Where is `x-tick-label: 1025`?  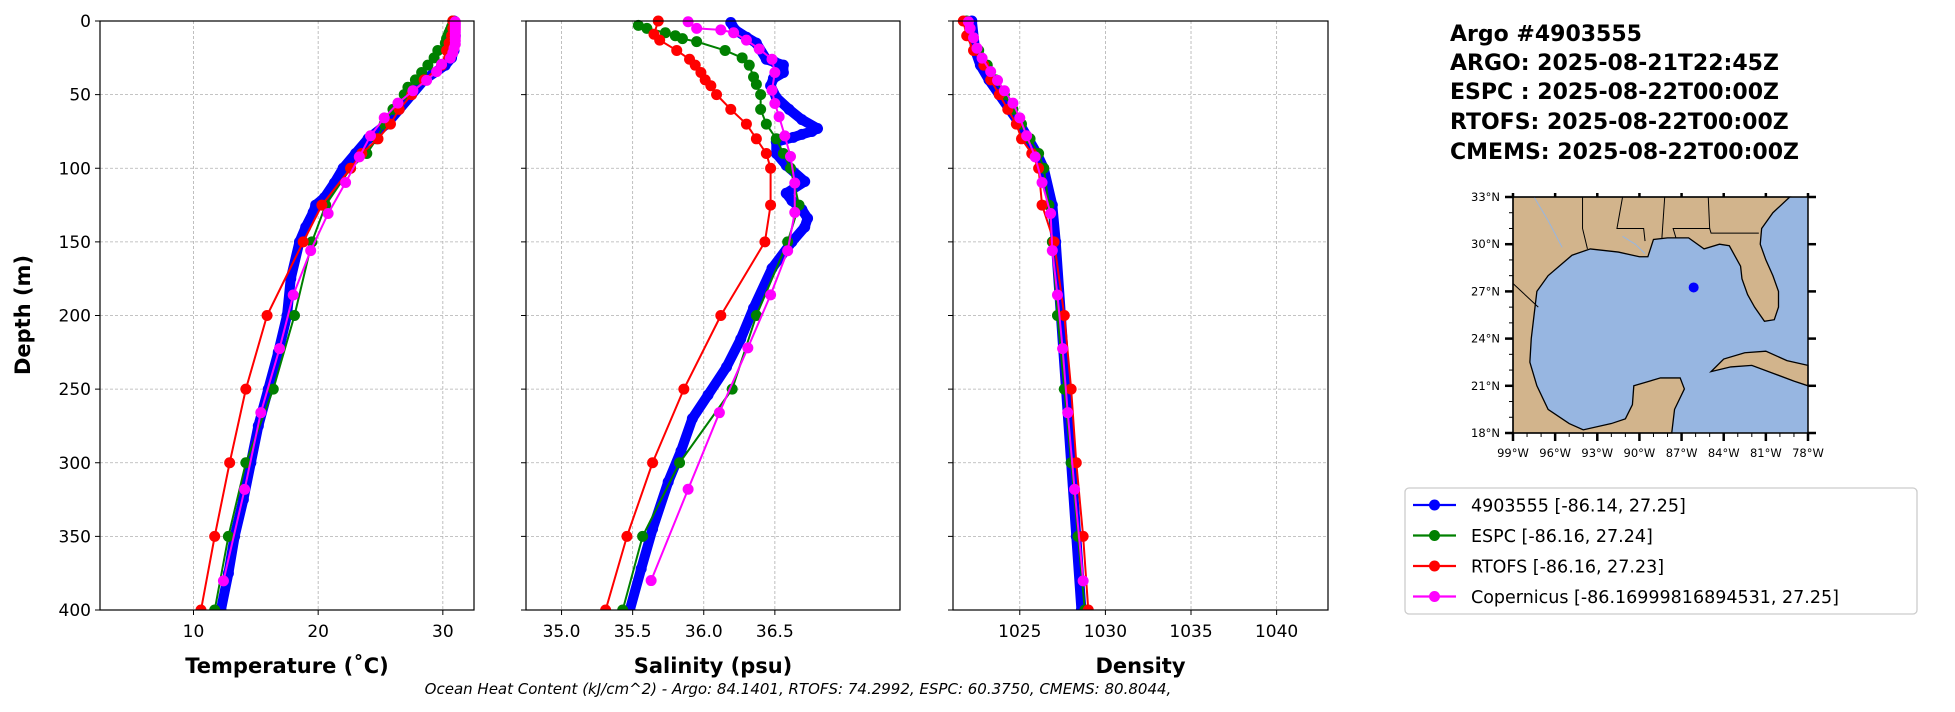 x-tick-label: 1025 is located at coordinates (1019, 632).